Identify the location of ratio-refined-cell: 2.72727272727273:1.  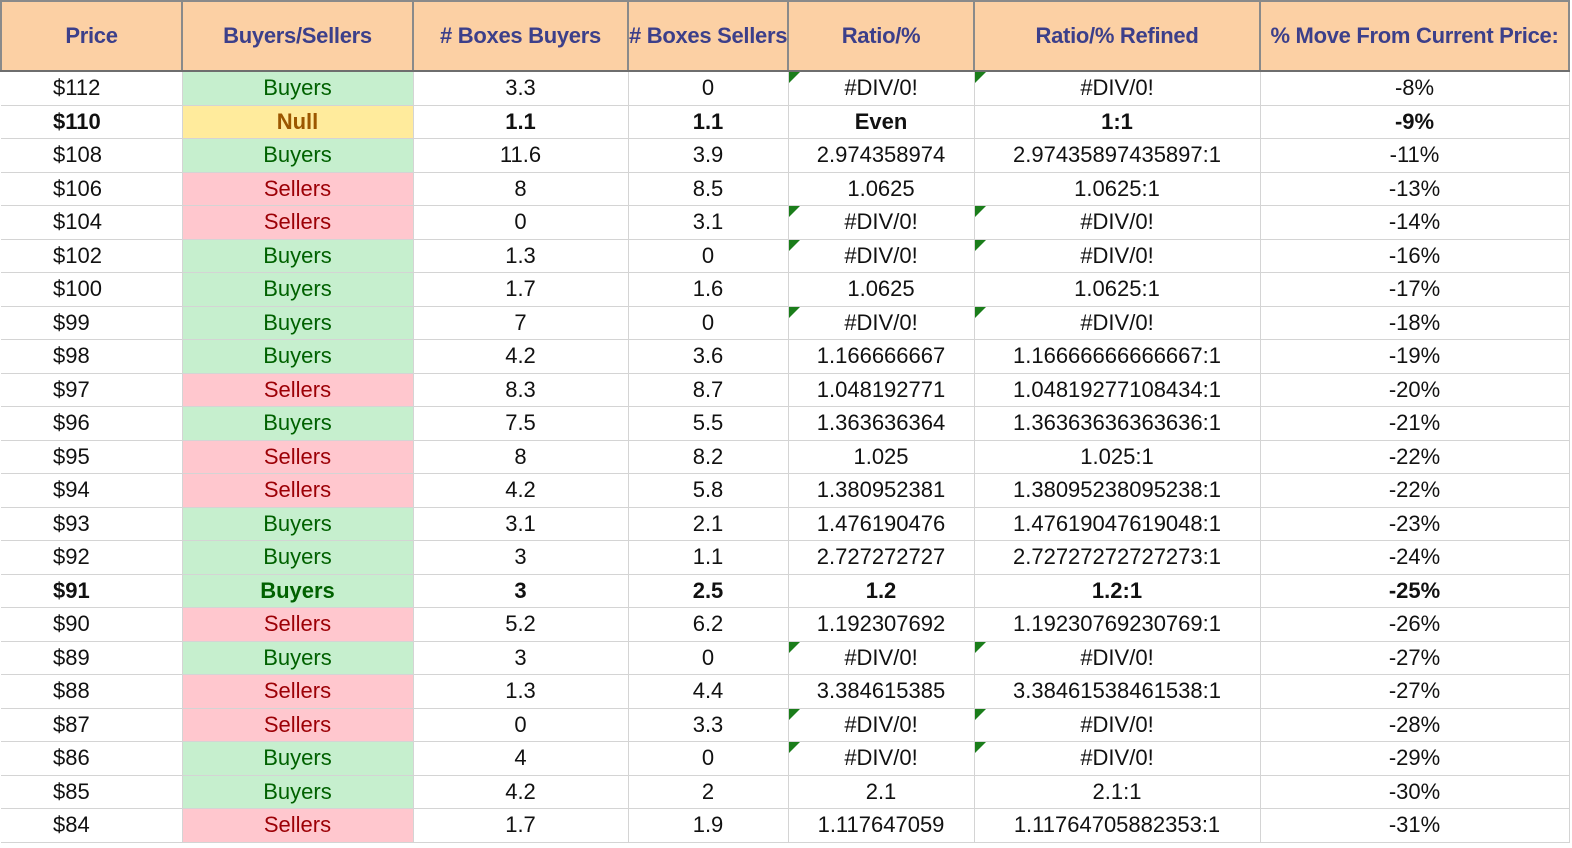
(1117, 557).